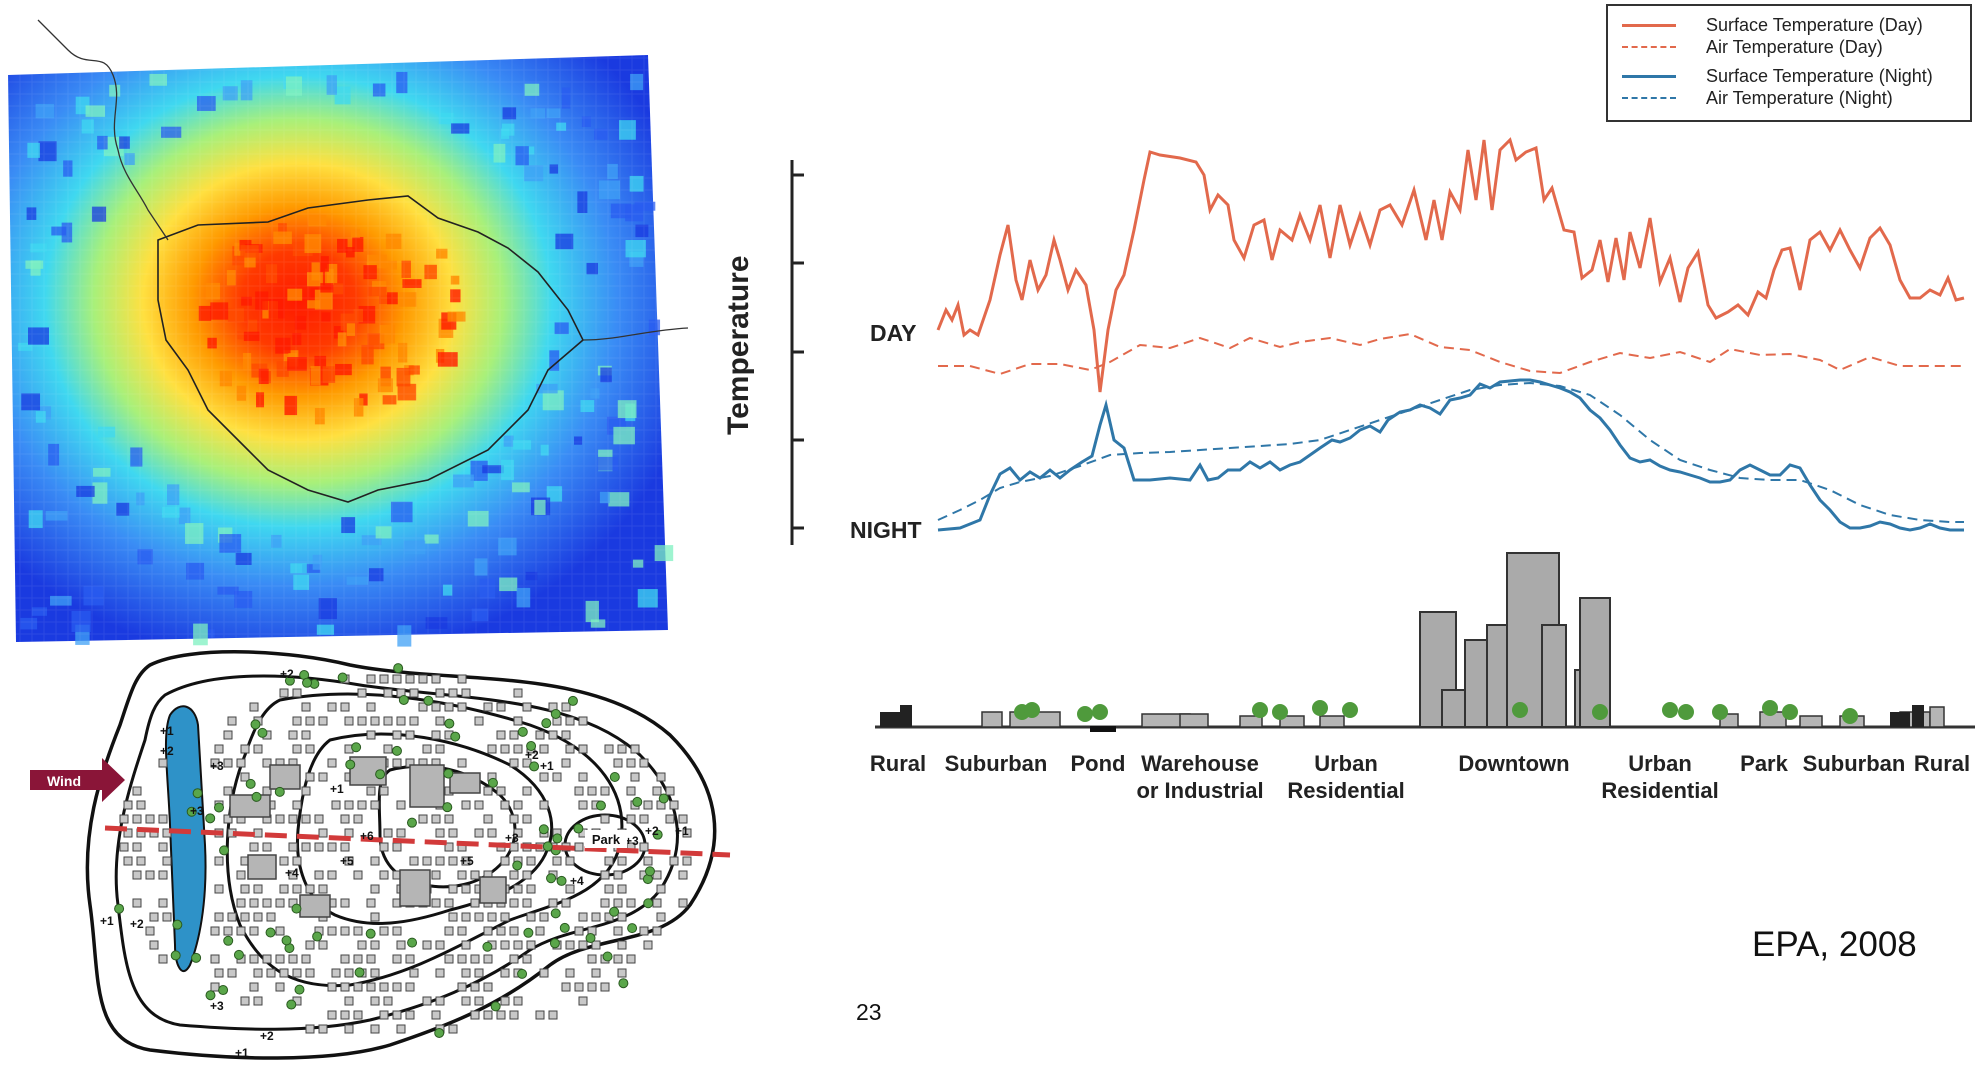  I want to click on city-skyline, so click(1412, 642).